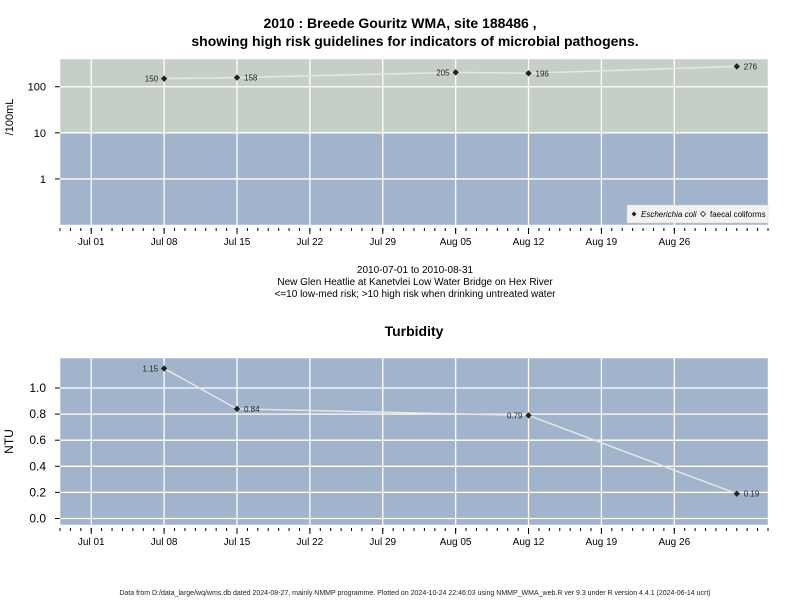 The image size is (800, 600). What do you see at coordinates (251, 78) in the screenshot?
I see `ecoli-data-label: 158` at bounding box center [251, 78].